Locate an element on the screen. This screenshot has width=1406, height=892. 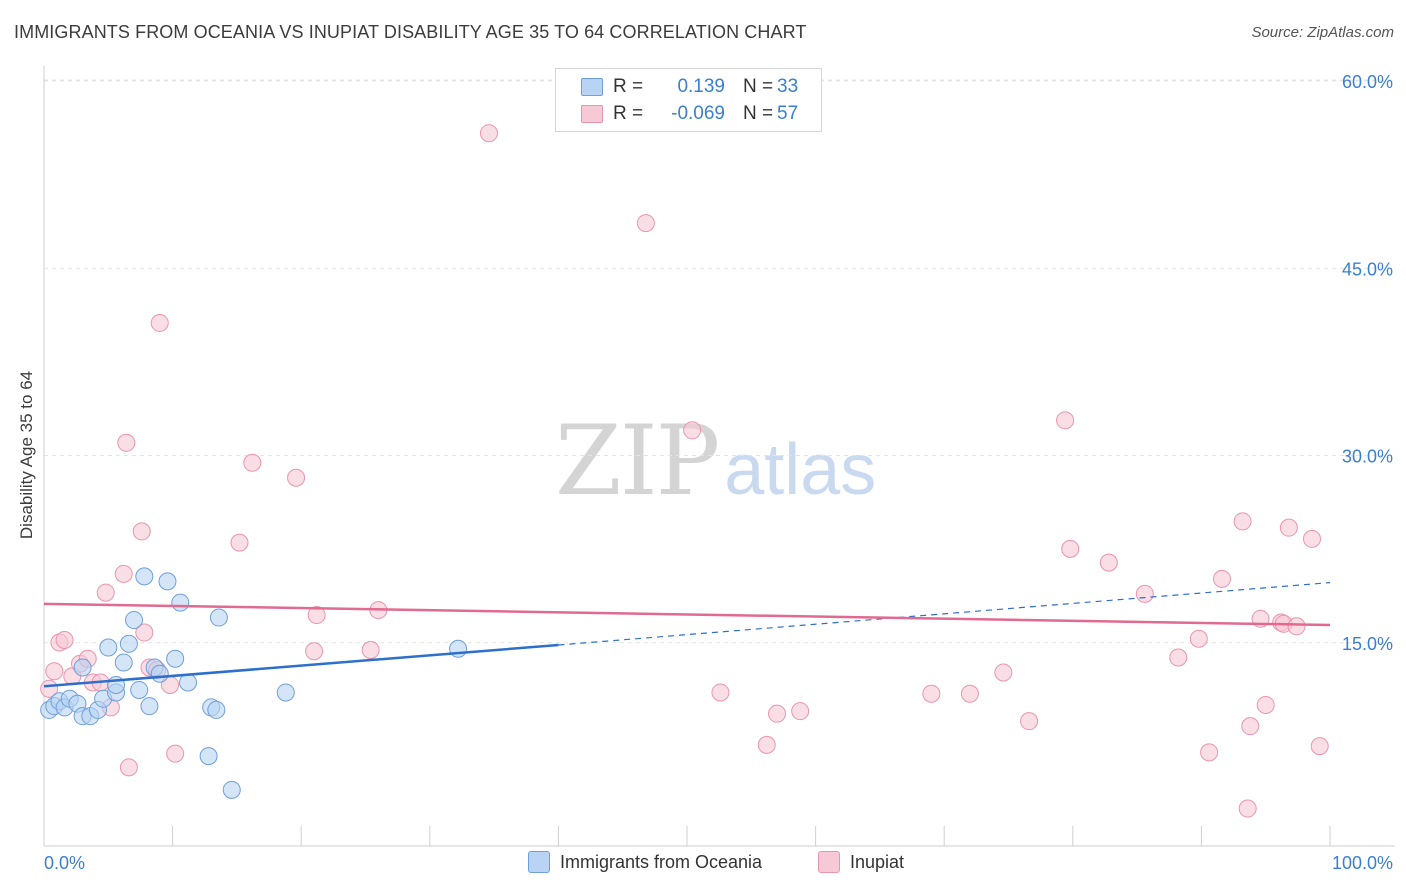
series-legend-inupiat: Inupiat is located at coordinates (861, 862).